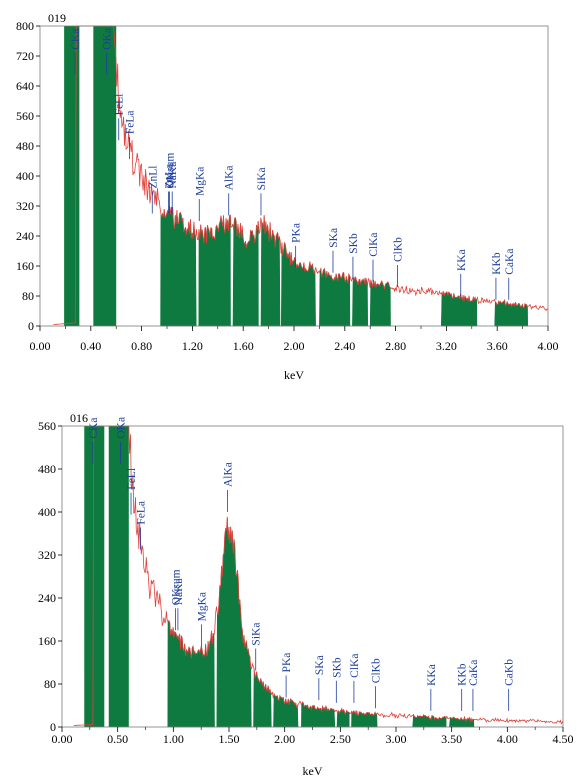 The width and height of the screenshot is (577, 778). Describe the element at coordinates (25, 86) in the screenshot. I see `y-tick-label: 640` at that location.